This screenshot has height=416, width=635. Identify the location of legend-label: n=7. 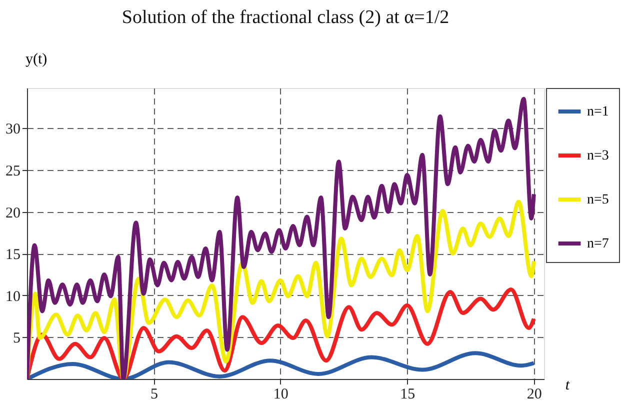
(598, 244).